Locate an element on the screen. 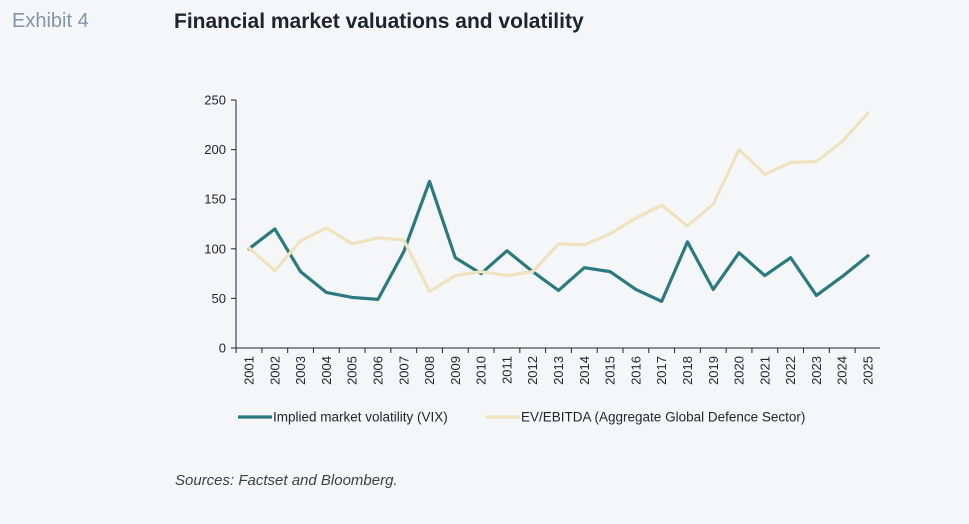 This screenshot has width=969, height=524. x-tick-label: 2005 is located at coordinates (352, 370).